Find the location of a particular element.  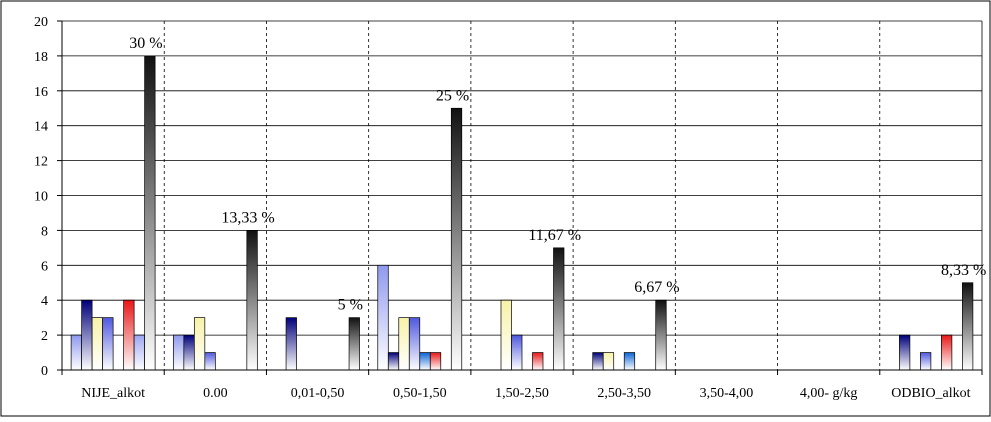

y-tick-label: 4 is located at coordinates (44, 301).